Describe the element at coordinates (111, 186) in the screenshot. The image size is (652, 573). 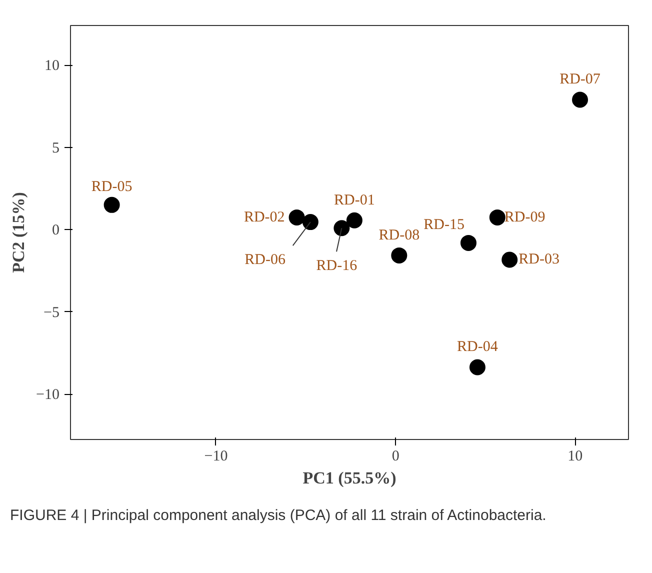
I see `data-label: RD-05` at that location.